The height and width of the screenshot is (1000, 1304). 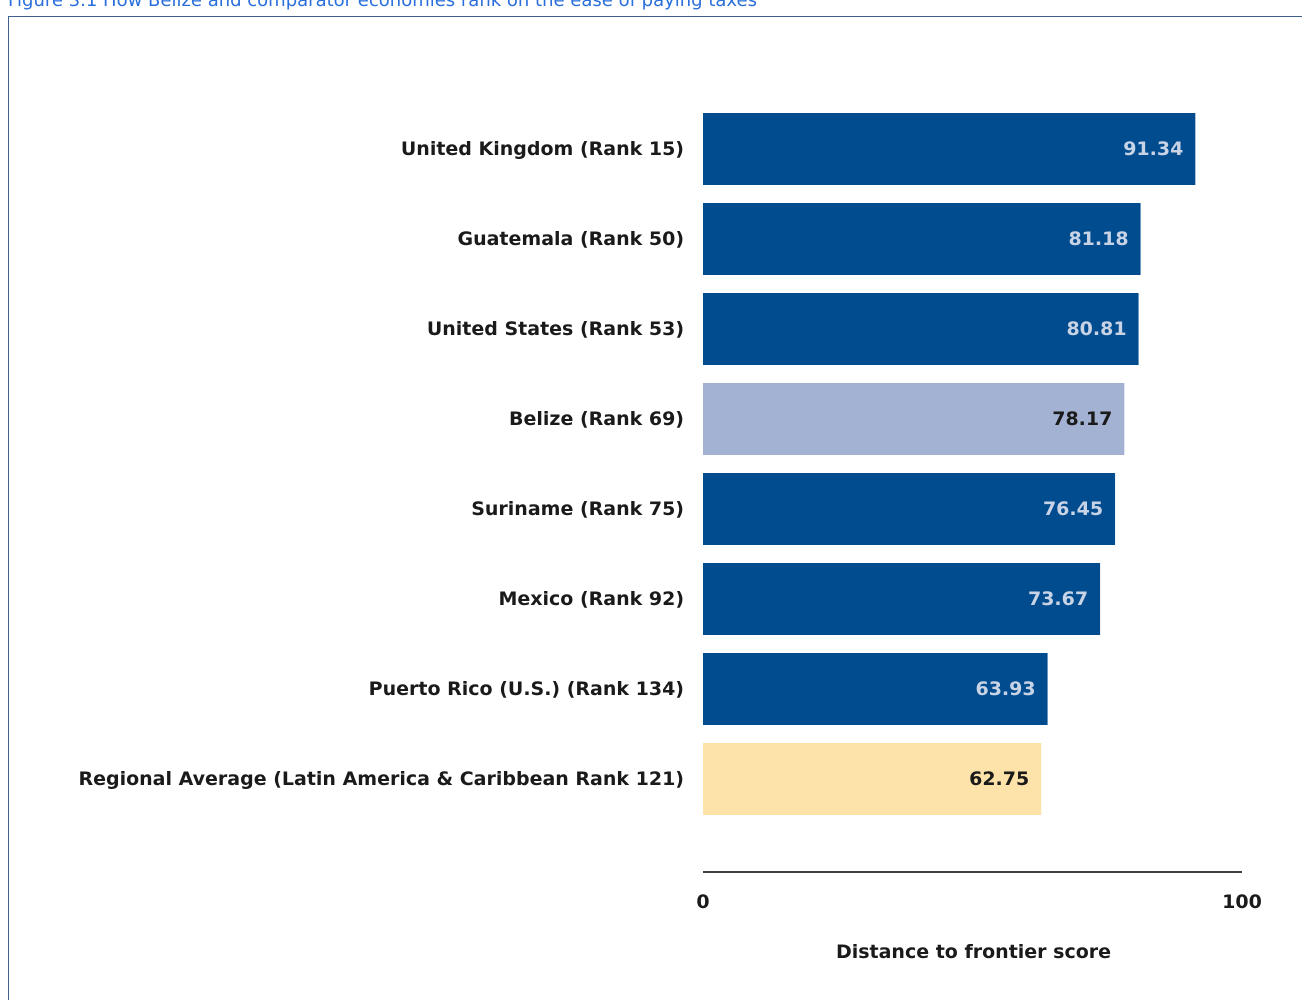 What do you see at coordinates (1058, 599) in the screenshot?
I see `value-label: 73.67` at bounding box center [1058, 599].